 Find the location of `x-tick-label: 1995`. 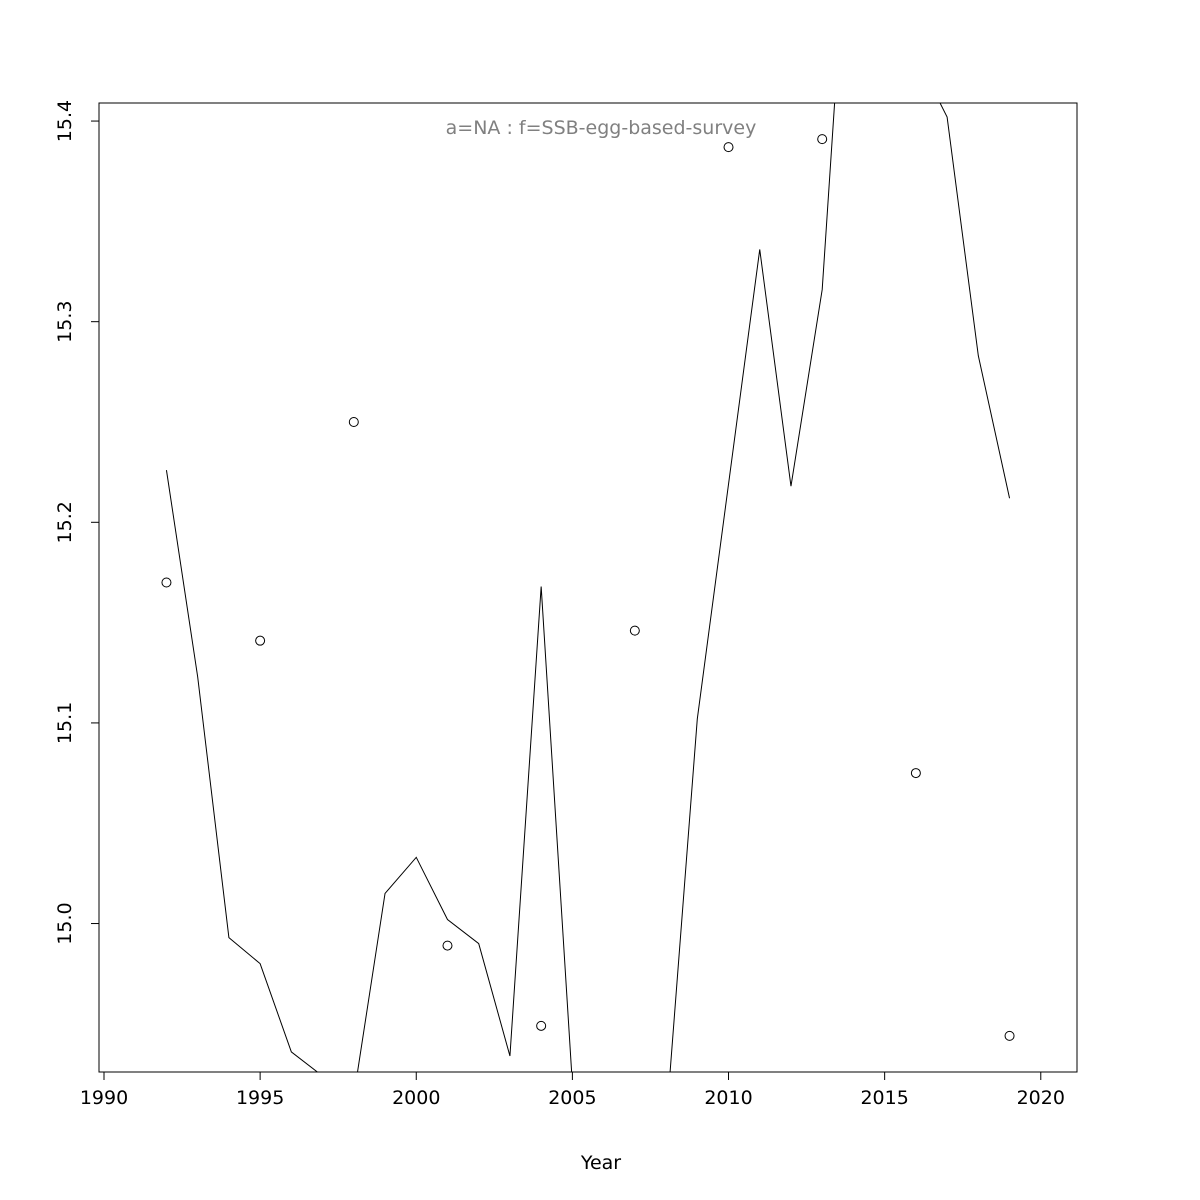

x-tick-label: 1995 is located at coordinates (260, 1098).